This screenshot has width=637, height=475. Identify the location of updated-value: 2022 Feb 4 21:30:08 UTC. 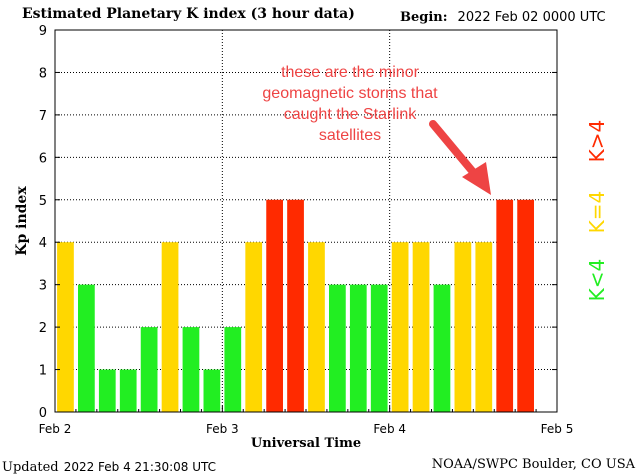
(140, 467).